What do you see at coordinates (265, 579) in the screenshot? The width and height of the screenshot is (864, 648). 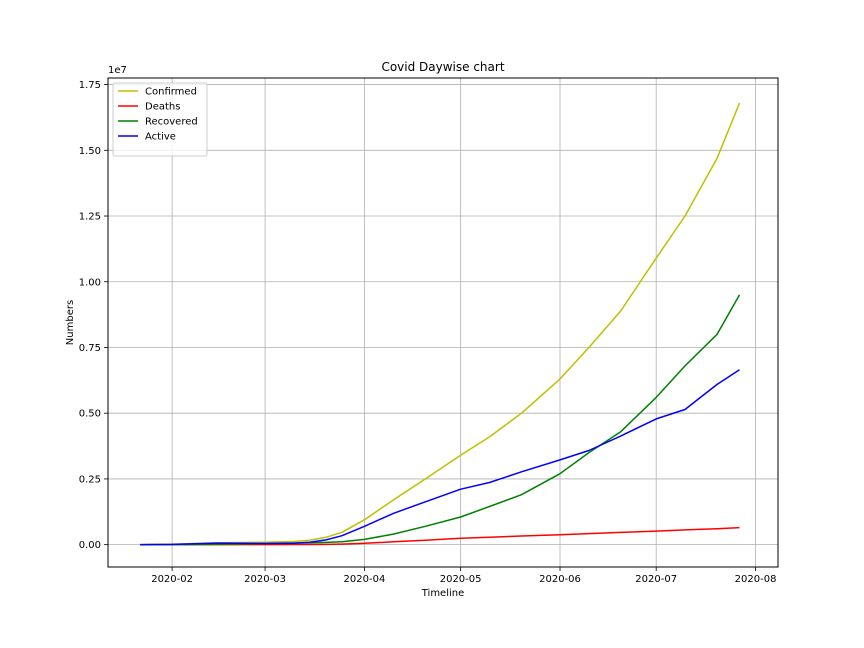 I see `x-tick-label: 2020-03` at bounding box center [265, 579].